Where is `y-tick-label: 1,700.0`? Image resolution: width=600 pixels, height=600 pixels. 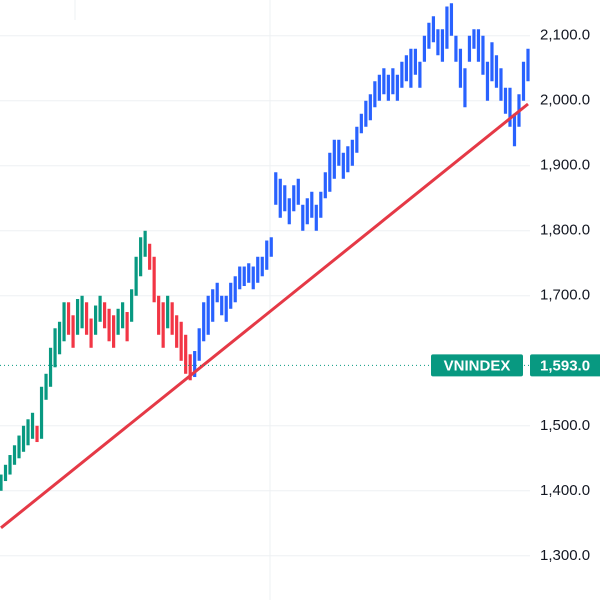
y-tick-label: 1,700.0 is located at coordinates (565, 295).